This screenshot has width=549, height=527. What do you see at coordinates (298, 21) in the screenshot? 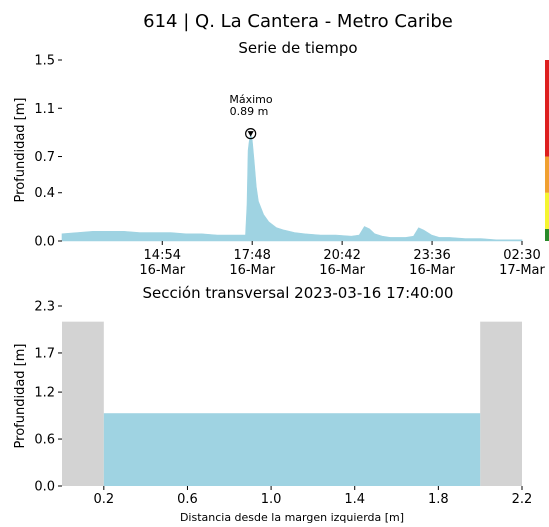
I see `figure-title: 614 | Q. La Cantera - Metro Caribe` at bounding box center [298, 21].